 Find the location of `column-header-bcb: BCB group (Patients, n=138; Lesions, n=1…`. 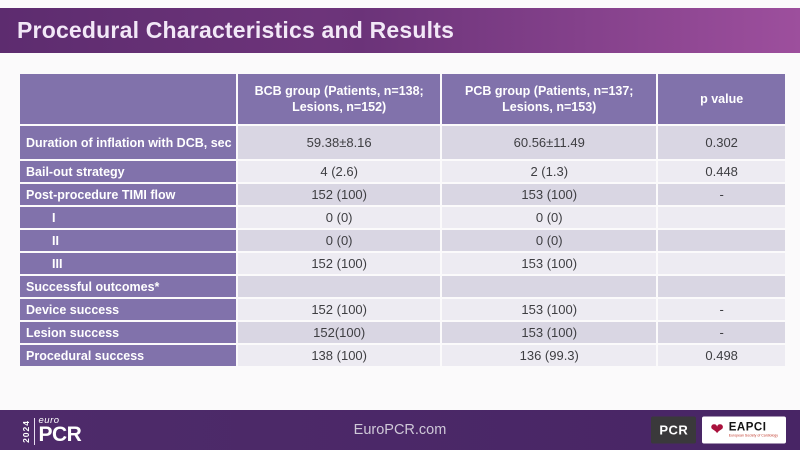

column-header-bcb: BCB group (Patients, n=138; Lesions, n=1… is located at coordinates (339, 99).